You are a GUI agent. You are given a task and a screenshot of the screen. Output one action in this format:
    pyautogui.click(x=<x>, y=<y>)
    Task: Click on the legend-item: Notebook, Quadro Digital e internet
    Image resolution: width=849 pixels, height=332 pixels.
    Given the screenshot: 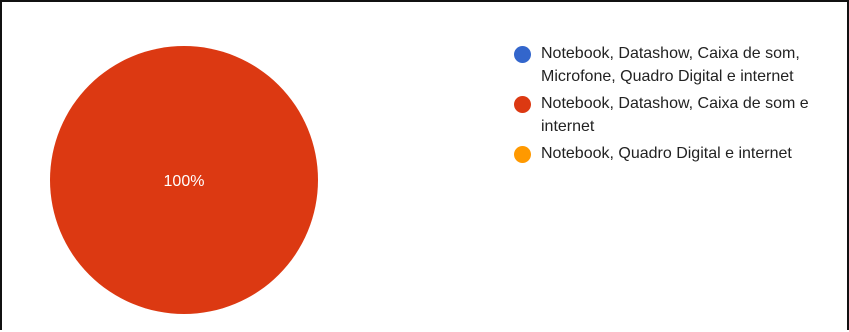 What is the action you would take?
    pyautogui.click(x=674, y=153)
    